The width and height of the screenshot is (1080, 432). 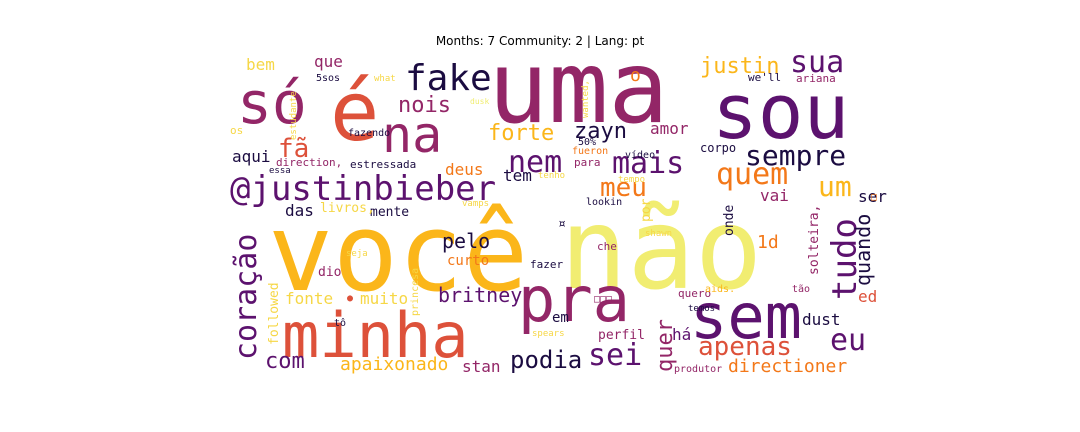 I want to click on cloud-word: britney, so click(x=480, y=295).